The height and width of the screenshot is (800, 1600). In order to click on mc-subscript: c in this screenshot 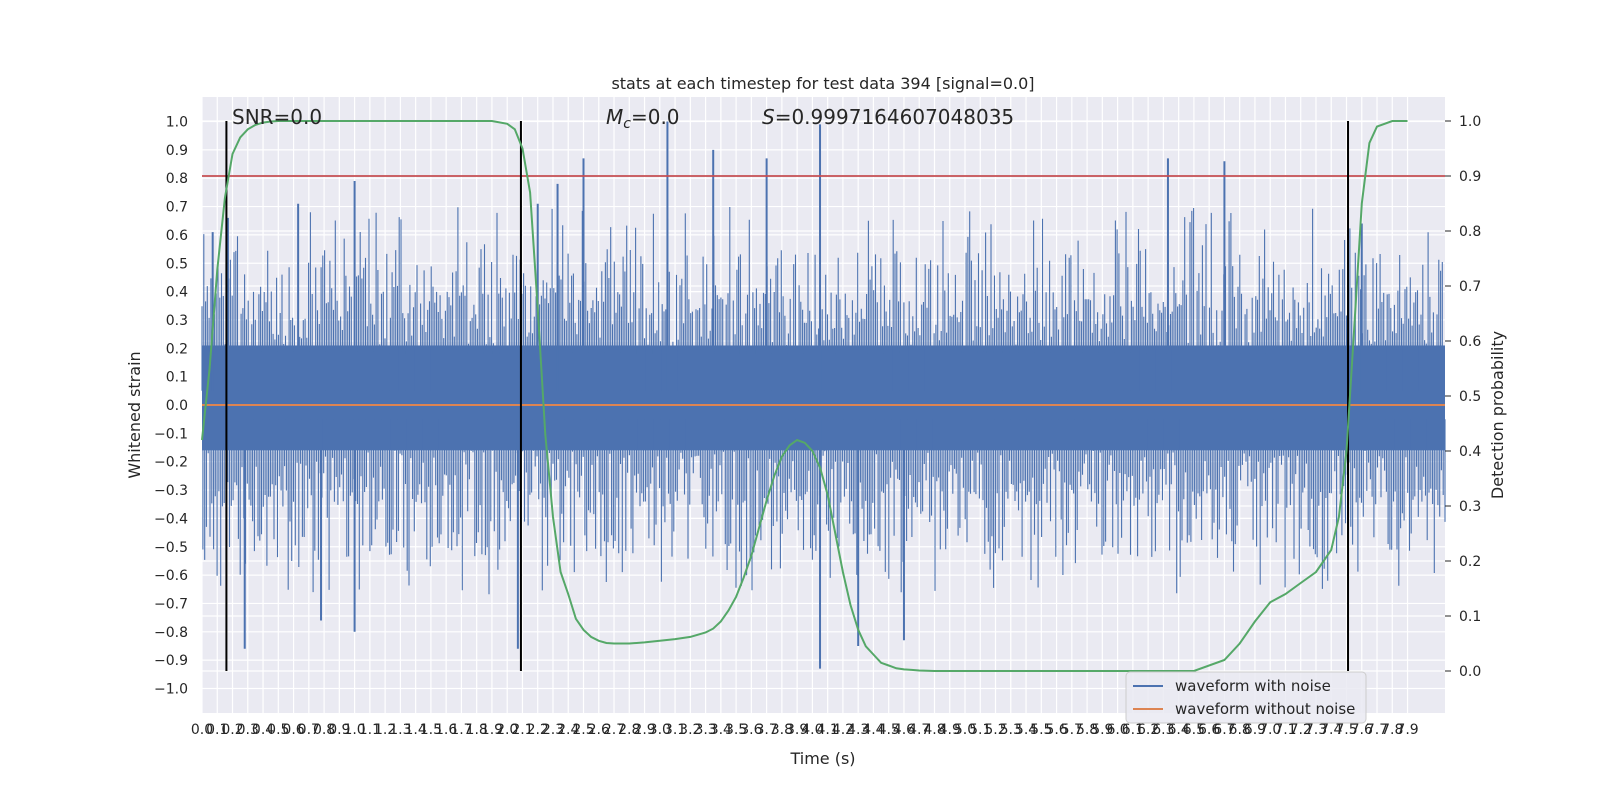, I will do `click(627, 124)`.